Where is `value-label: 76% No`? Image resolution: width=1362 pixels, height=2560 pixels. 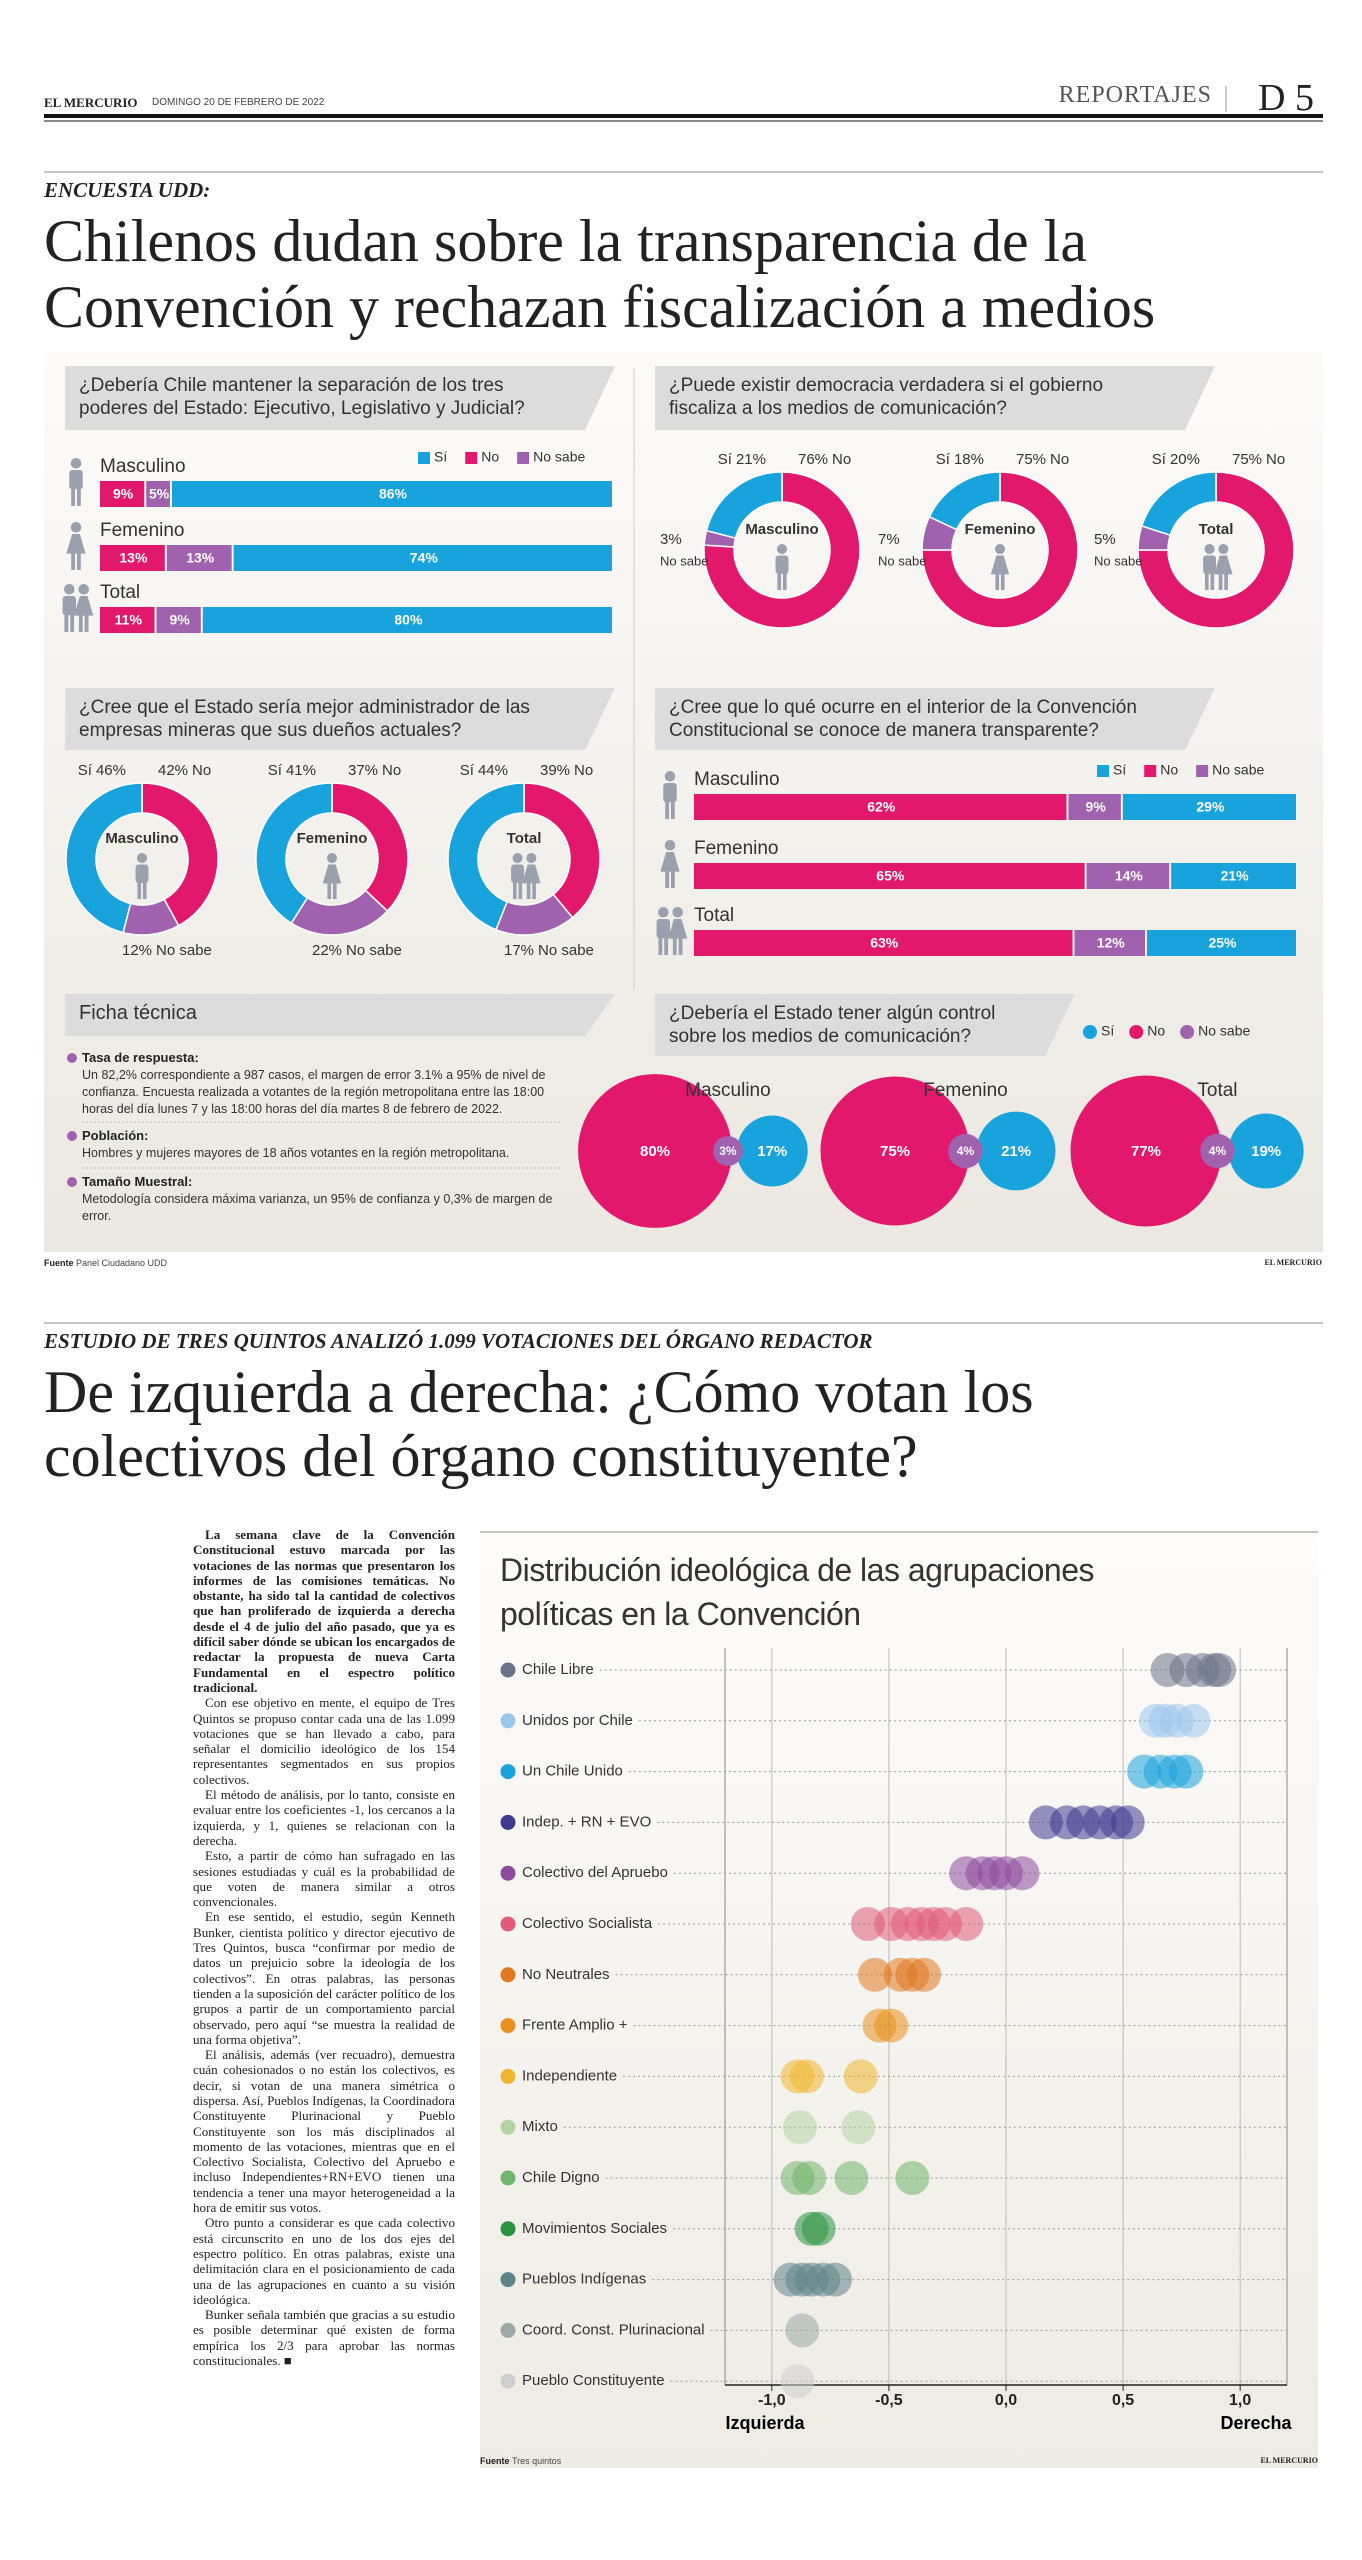
value-label: 76% No is located at coordinates (824, 459).